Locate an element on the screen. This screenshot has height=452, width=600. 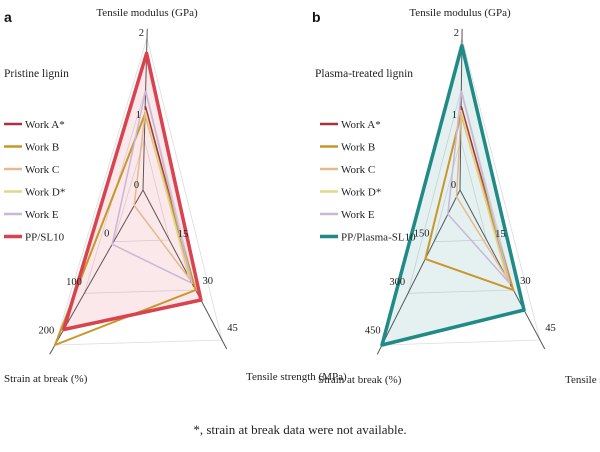
panel-title: Plasma-treated lignin is located at coordinates (364, 74).